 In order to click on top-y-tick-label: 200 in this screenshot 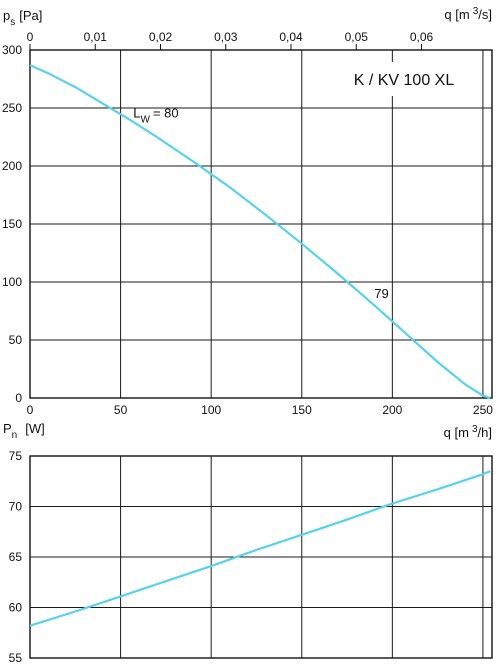, I will do `click(12, 166)`.